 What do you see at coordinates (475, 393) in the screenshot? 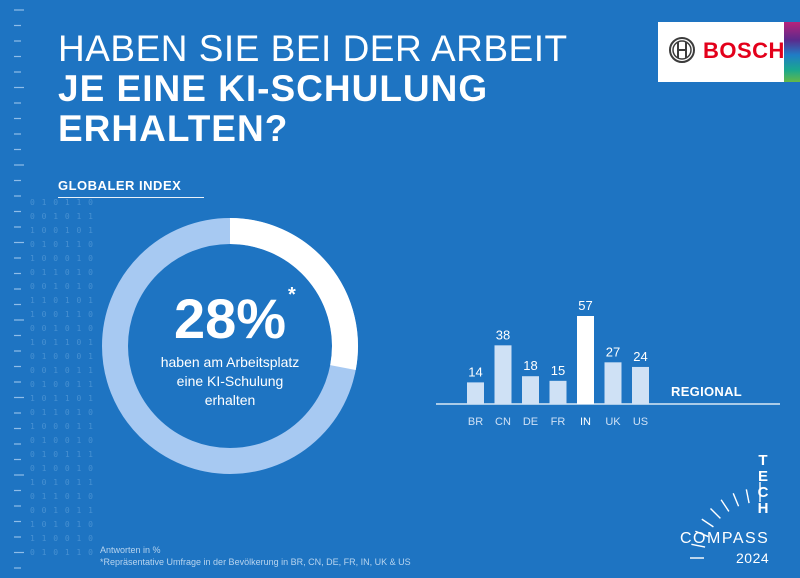
I see `bar-br` at bounding box center [475, 393].